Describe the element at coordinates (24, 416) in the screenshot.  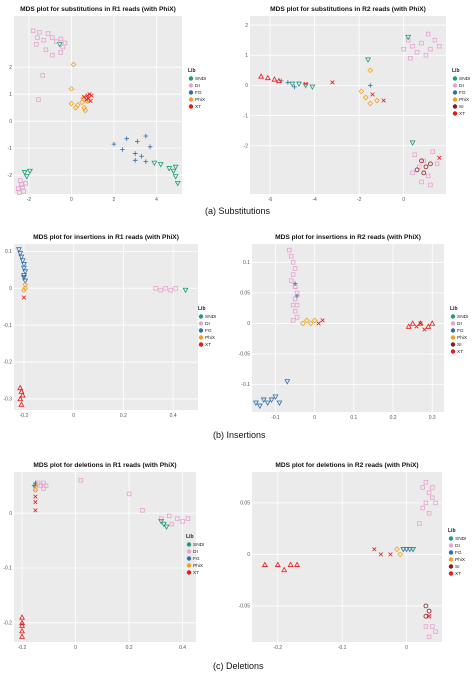
I see `x-tick-label: -0.2` at that location.